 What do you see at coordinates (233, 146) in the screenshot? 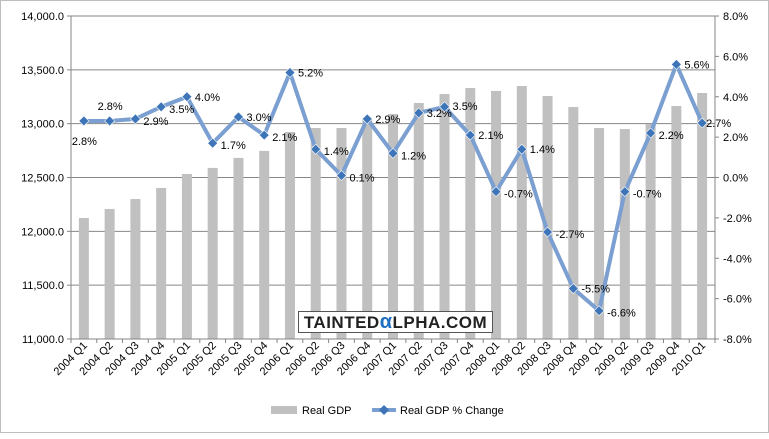
I see `data-label: 1.7%` at bounding box center [233, 146].